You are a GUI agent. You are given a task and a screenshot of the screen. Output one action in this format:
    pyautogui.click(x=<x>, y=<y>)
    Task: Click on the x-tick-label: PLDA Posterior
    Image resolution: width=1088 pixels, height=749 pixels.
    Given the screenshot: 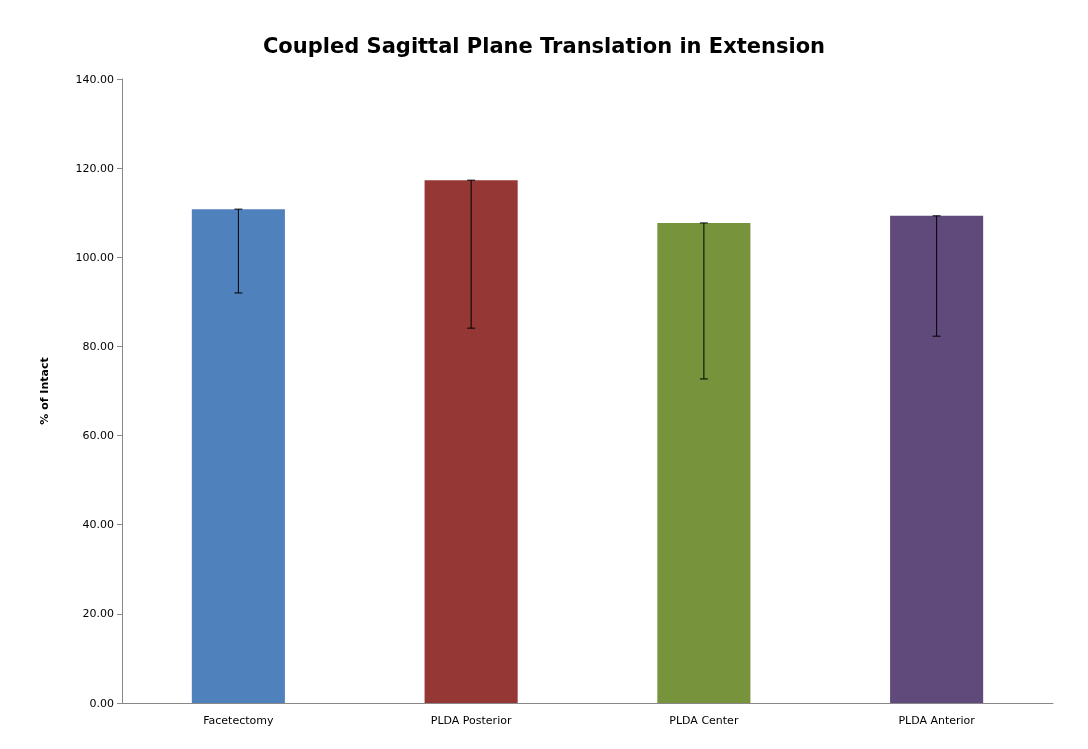 What is the action you would take?
    pyautogui.click(x=471, y=720)
    